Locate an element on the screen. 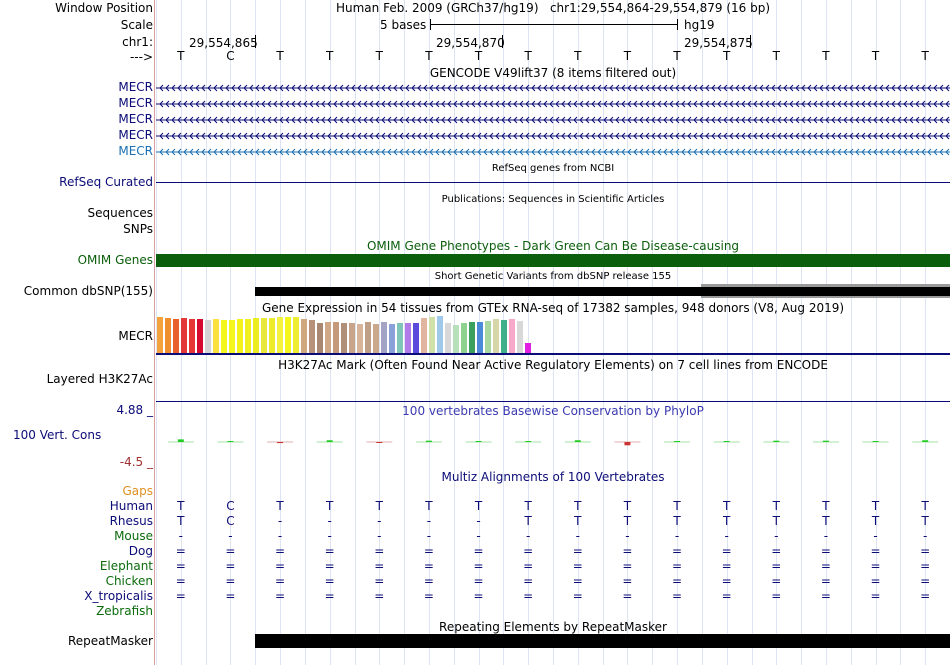 The height and width of the screenshot is (665, 950). species-label: Human is located at coordinates (131, 506).